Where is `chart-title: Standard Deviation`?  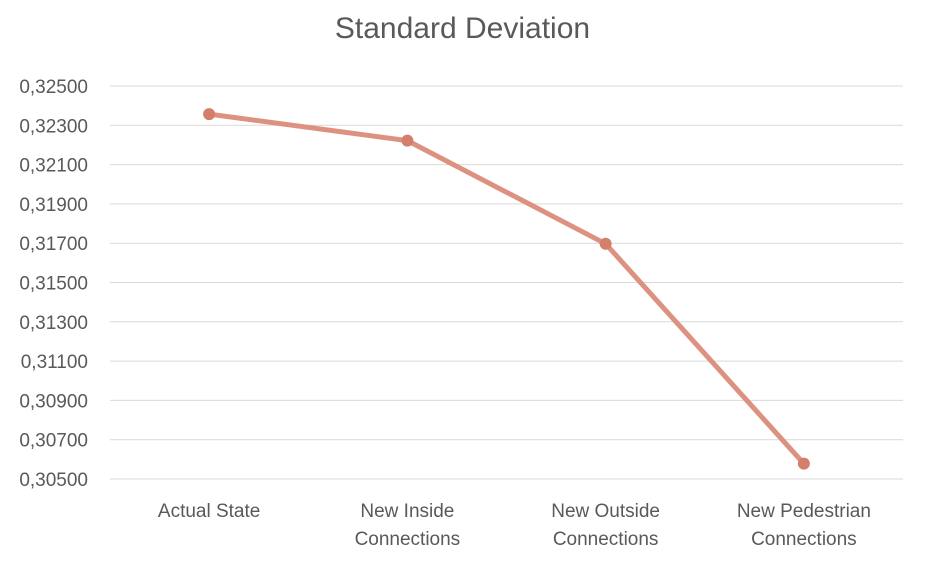 chart-title: Standard Deviation is located at coordinates (462, 28).